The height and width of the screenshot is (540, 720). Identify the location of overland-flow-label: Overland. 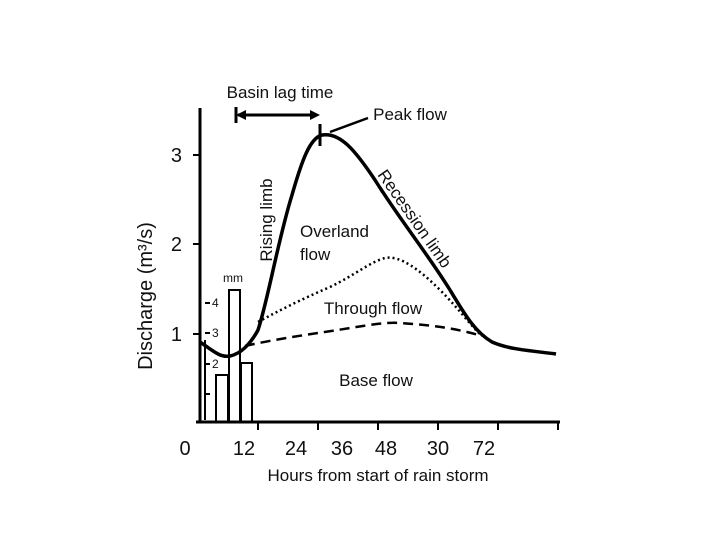
(334, 231).